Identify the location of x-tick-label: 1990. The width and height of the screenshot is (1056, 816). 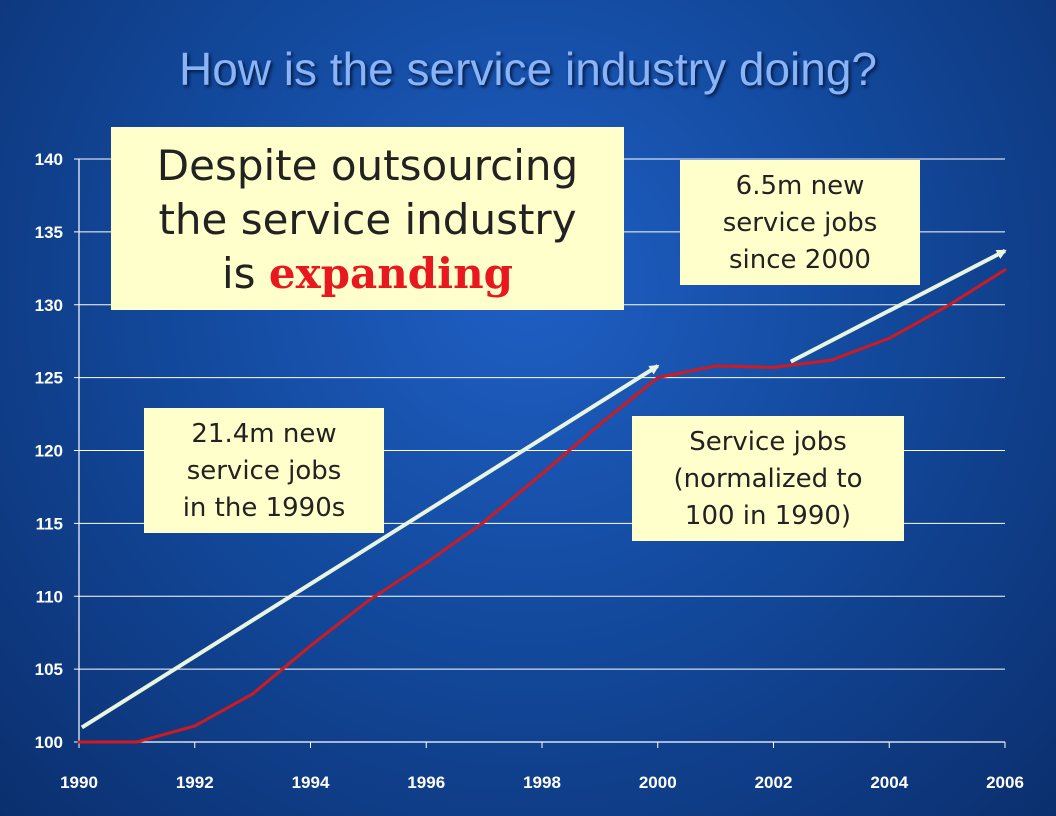
(79, 782).